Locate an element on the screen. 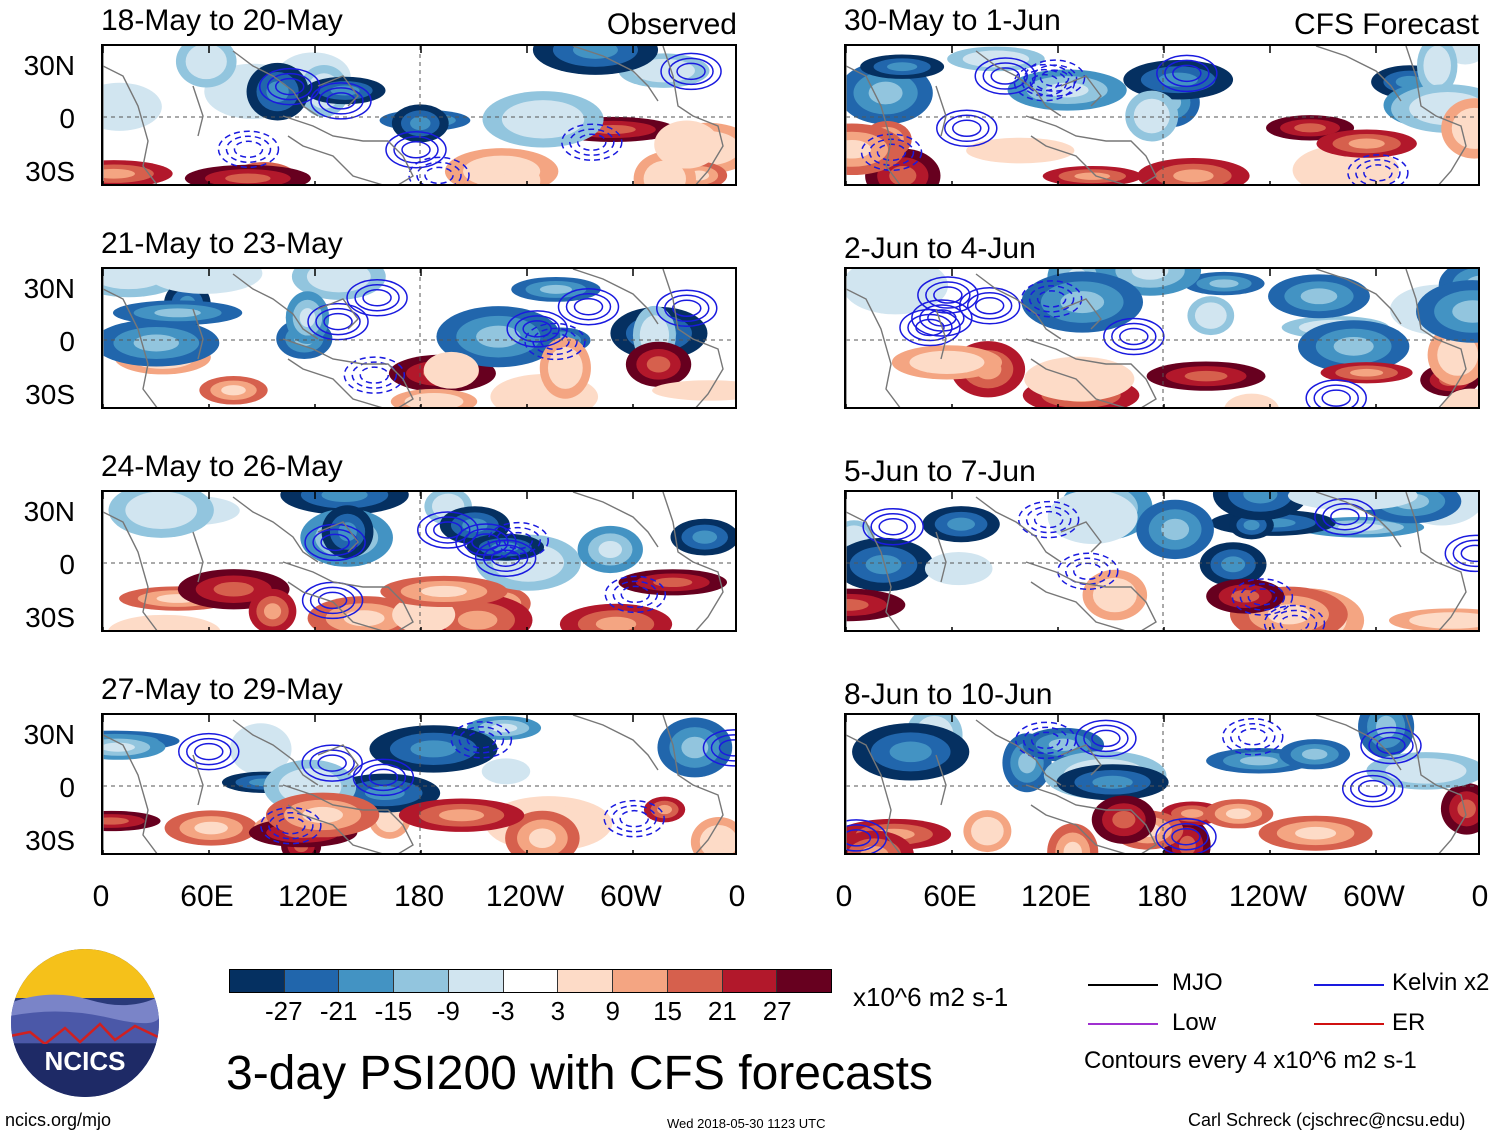  panel-title: 30-May to 1-Jun is located at coordinates (952, 20).